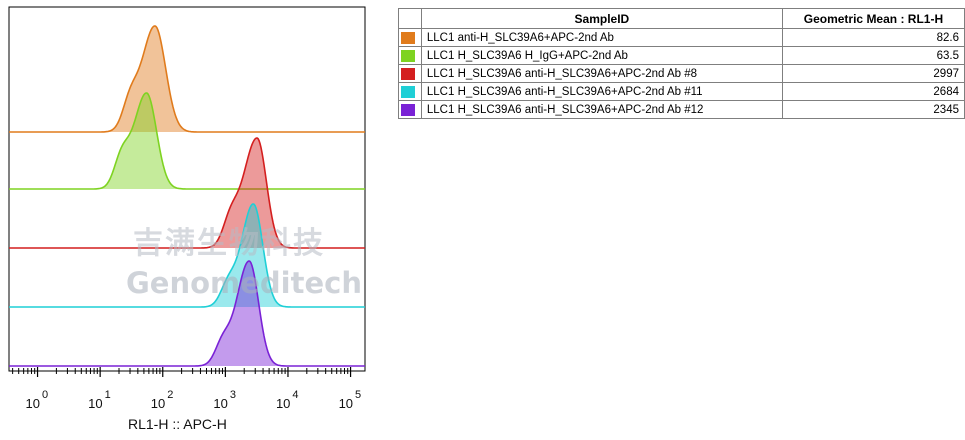  What do you see at coordinates (229, 240) in the screenshot?
I see `watermark-chinese: 吉满生物科技` at bounding box center [229, 240].